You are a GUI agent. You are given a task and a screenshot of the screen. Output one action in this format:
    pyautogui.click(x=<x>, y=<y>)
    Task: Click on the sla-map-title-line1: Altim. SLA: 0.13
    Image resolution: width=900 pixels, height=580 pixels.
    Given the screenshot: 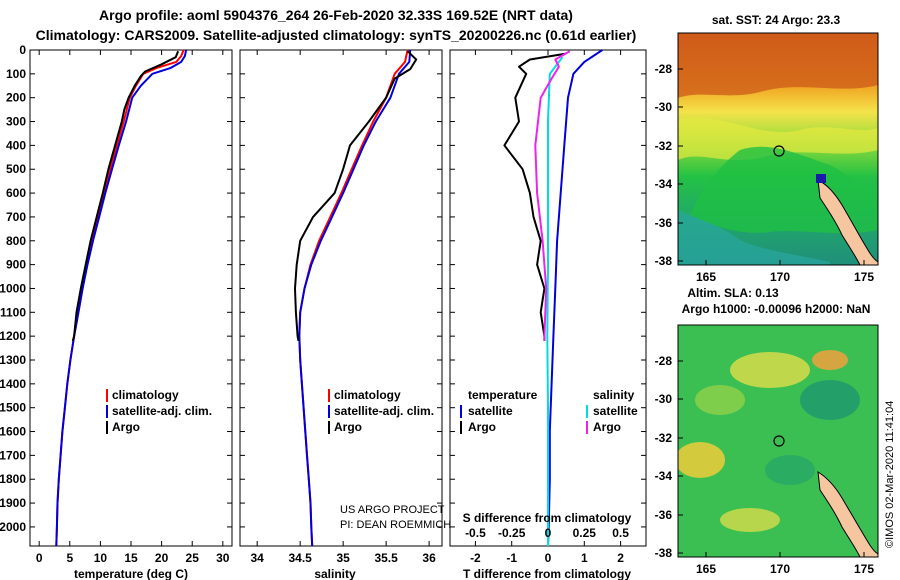 What is the action you would take?
    pyautogui.click(x=733, y=293)
    